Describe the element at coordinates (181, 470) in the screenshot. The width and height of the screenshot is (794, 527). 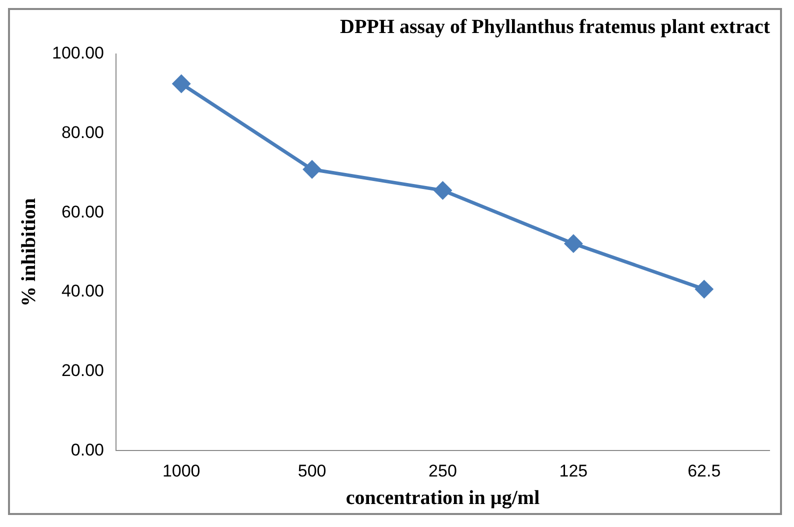
I see `x-tick-label: 1000` at that location.